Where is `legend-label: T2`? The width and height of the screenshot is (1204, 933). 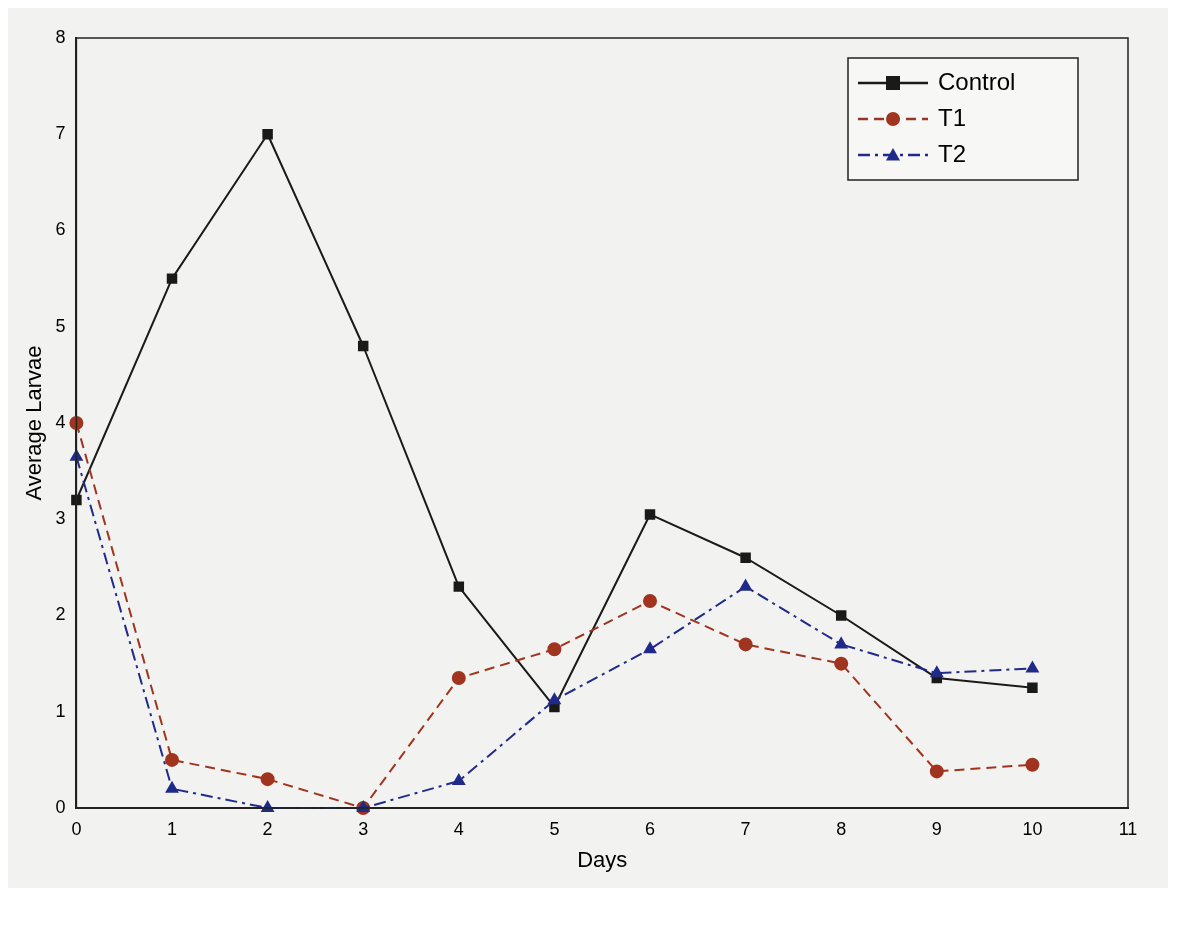
legend-label: T2 is located at coordinates (952, 153).